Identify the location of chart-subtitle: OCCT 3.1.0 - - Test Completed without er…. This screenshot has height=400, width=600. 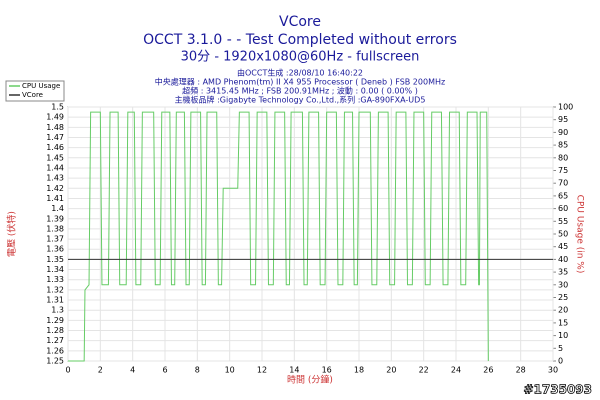
(300, 40).